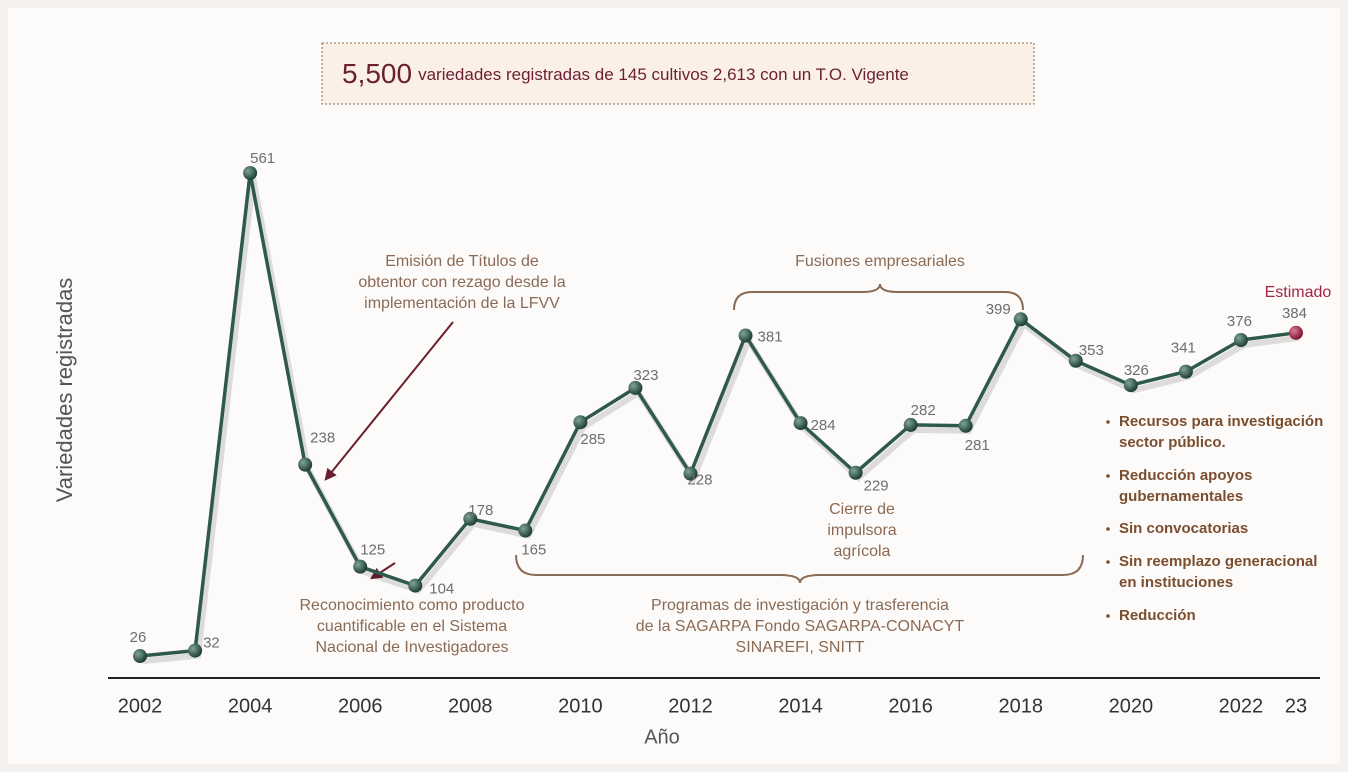 The image size is (1348, 772). Describe the element at coordinates (1298, 292) in the screenshot. I see `estimate-label: Estimado` at that location.